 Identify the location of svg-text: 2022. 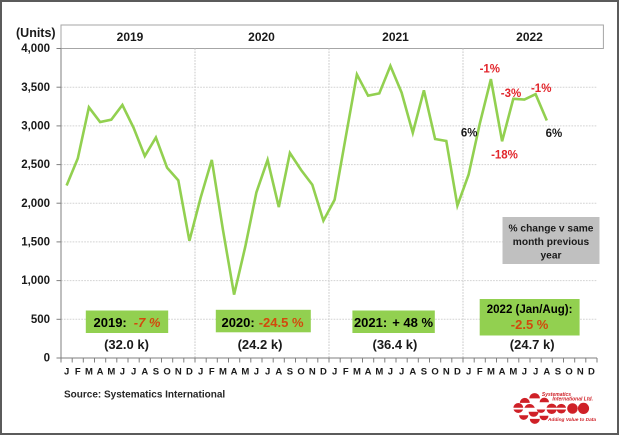
(529, 37).